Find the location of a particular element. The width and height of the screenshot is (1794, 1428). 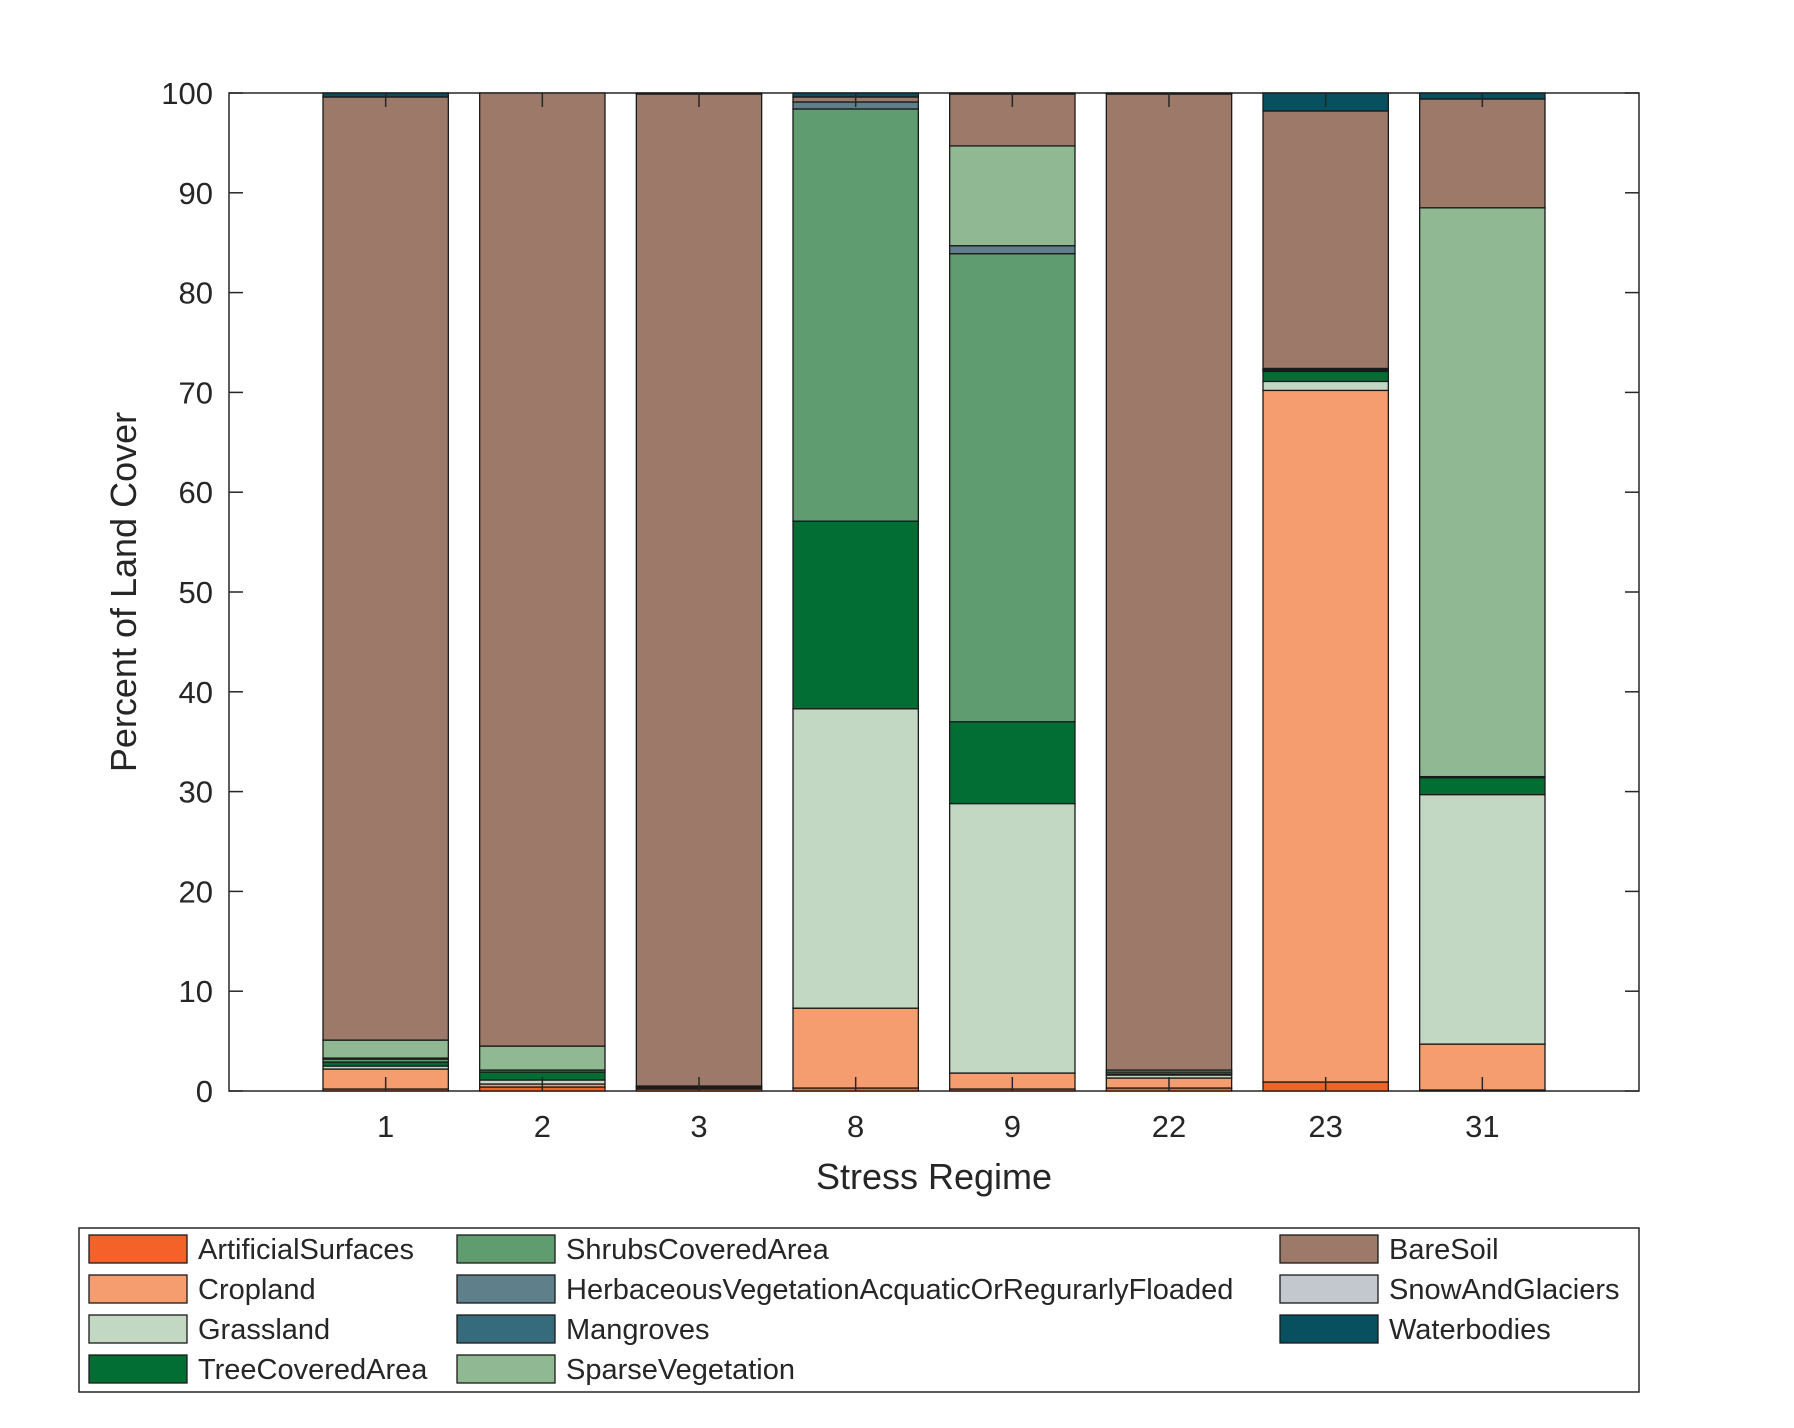

x-axis-label: Stress Regime is located at coordinates (934, 1176).